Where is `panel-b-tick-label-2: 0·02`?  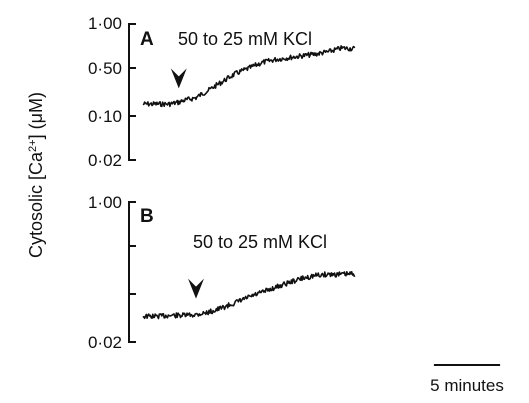
panel-b-tick-label-2: 0·02 is located at coordinates (105, 342).